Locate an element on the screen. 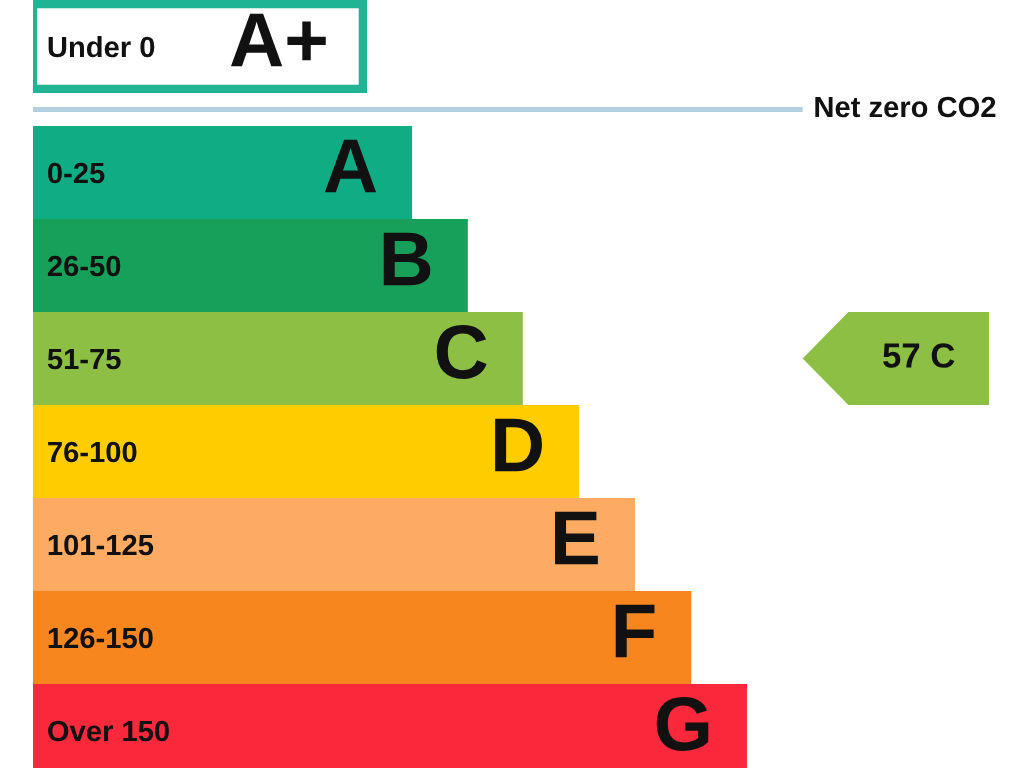 This screenshot has height=768, width=1024. annotation: A+ is located at coordinates (278, 40).